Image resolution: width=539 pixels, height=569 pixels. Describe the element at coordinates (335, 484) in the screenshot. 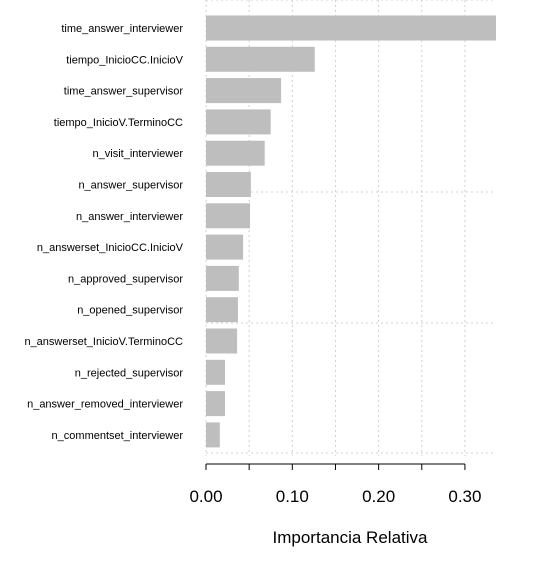

I see `x-axis: 0.00 0.10 0.20 0.30` at that location.